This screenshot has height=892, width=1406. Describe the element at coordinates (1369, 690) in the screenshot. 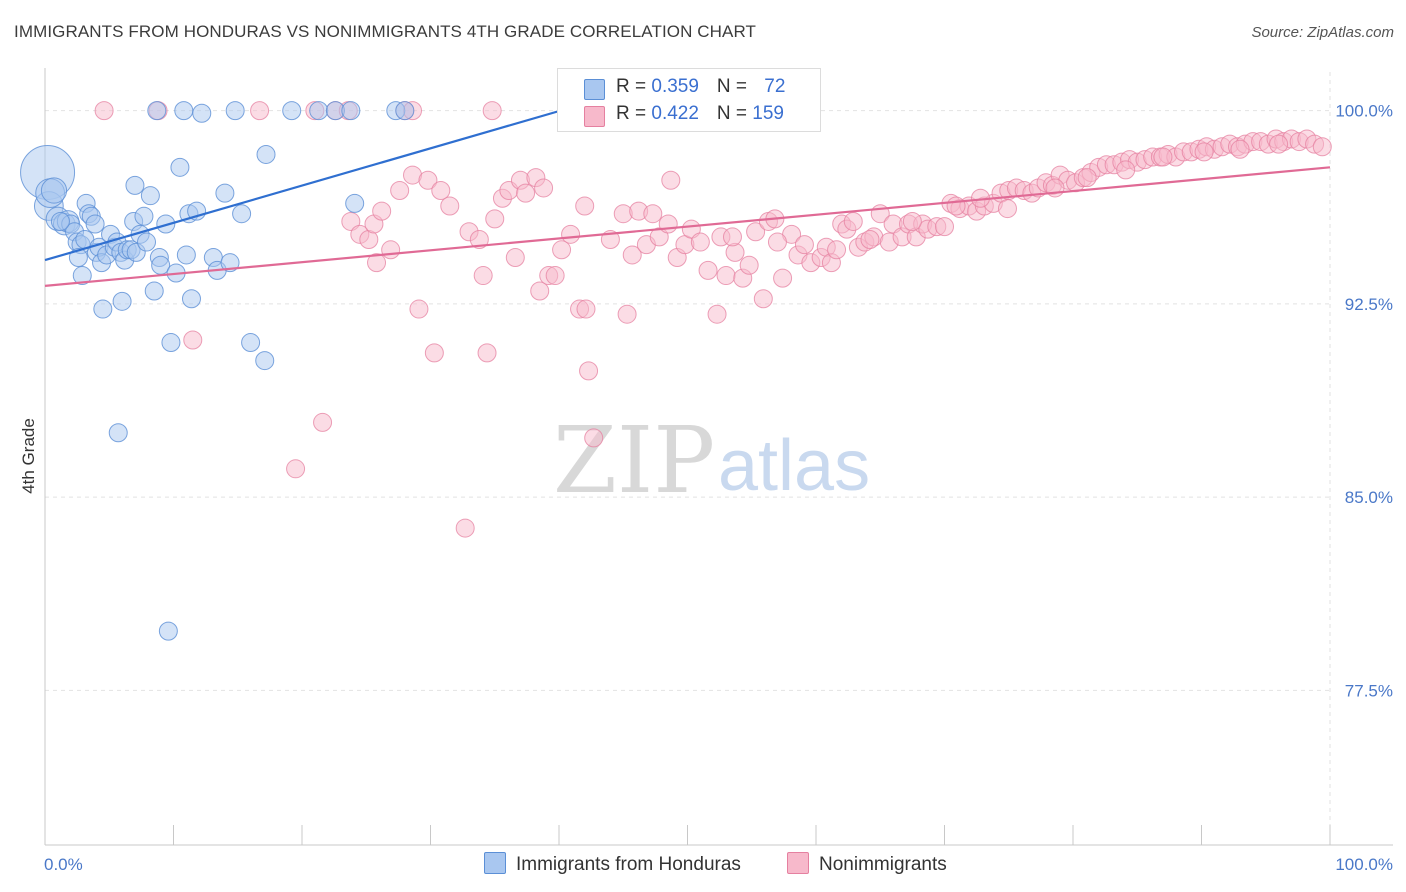

I see `y-tick-label: 77.5%` at that location.